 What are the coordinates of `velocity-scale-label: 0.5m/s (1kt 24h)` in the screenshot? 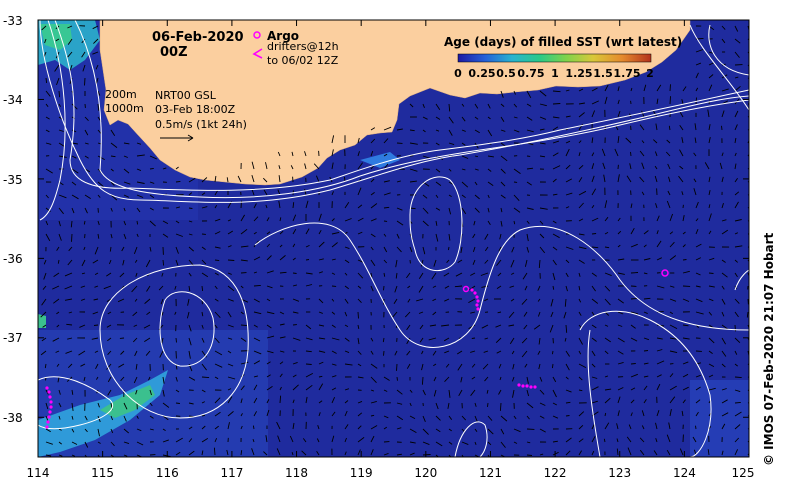 It's located at (201, 124).